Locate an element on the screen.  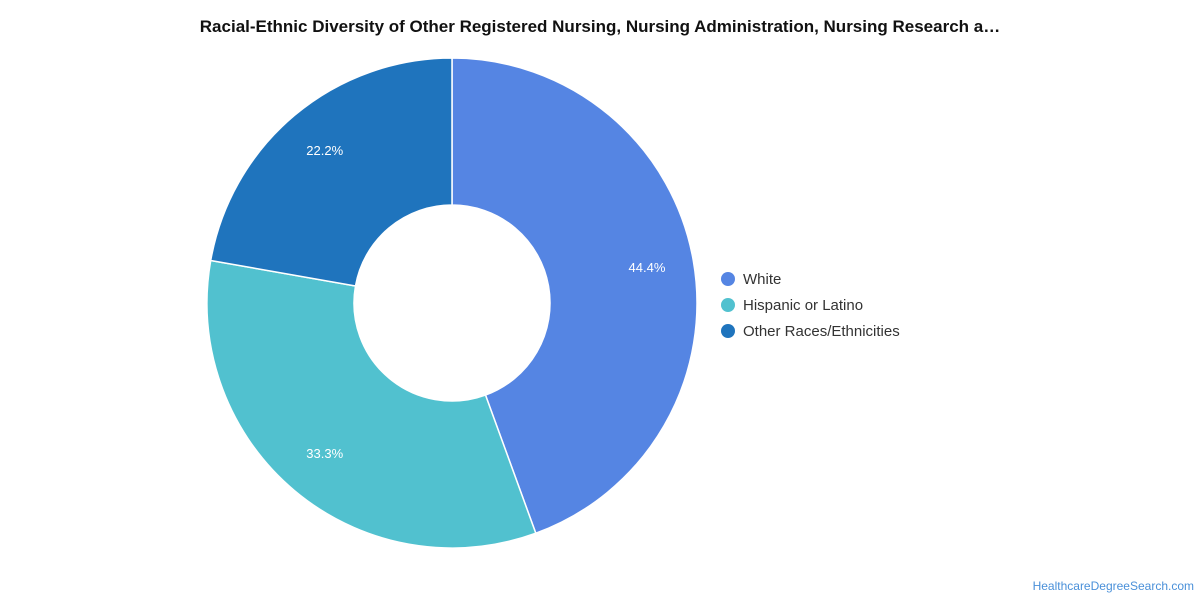
legend-label-other-races: Other Races/Ethnicities is located at coordinates (821, 331).